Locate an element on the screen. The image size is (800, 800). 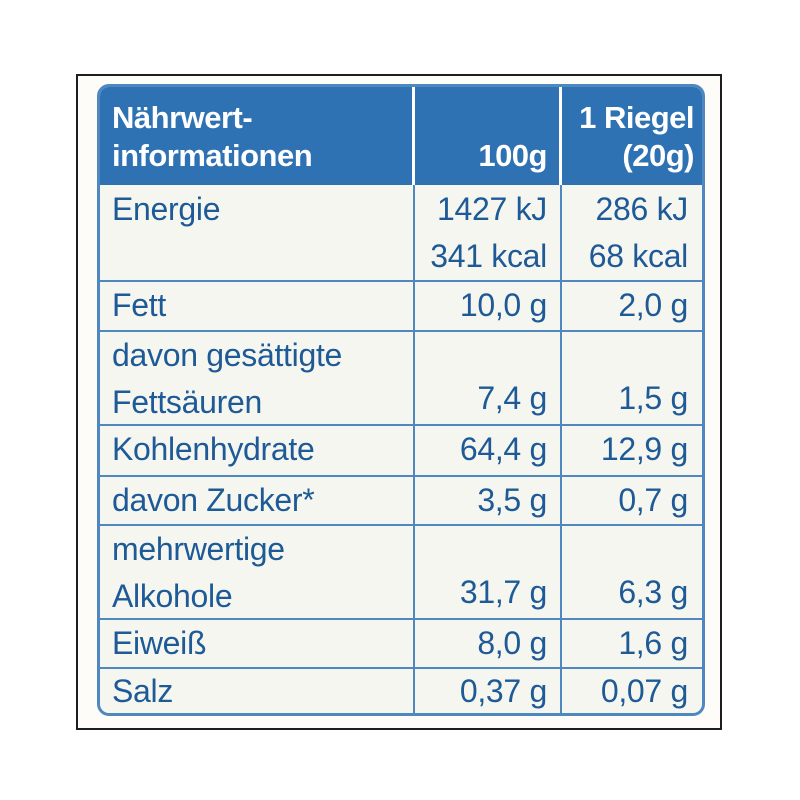
value-line: 31,7 g is located at coordinates (503, 592).